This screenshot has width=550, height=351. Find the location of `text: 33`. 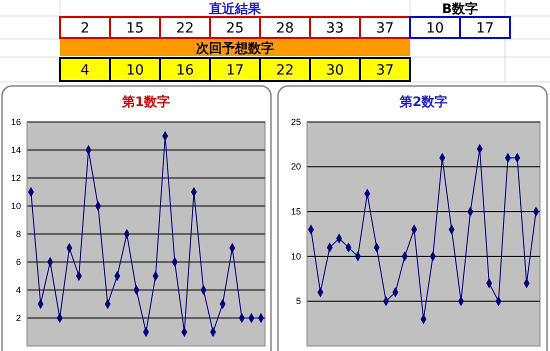

text: 33 is located at coordinates (335, 28).